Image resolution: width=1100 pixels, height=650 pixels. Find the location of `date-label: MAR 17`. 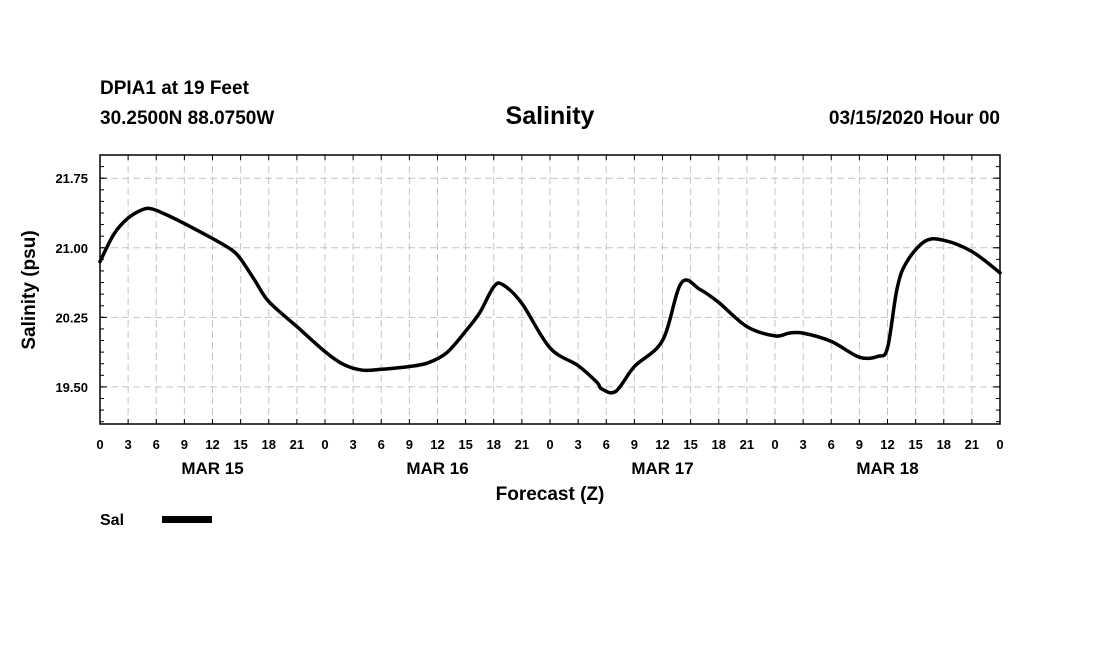

date-label: MAR 17 is located at coordinates (662, 468).